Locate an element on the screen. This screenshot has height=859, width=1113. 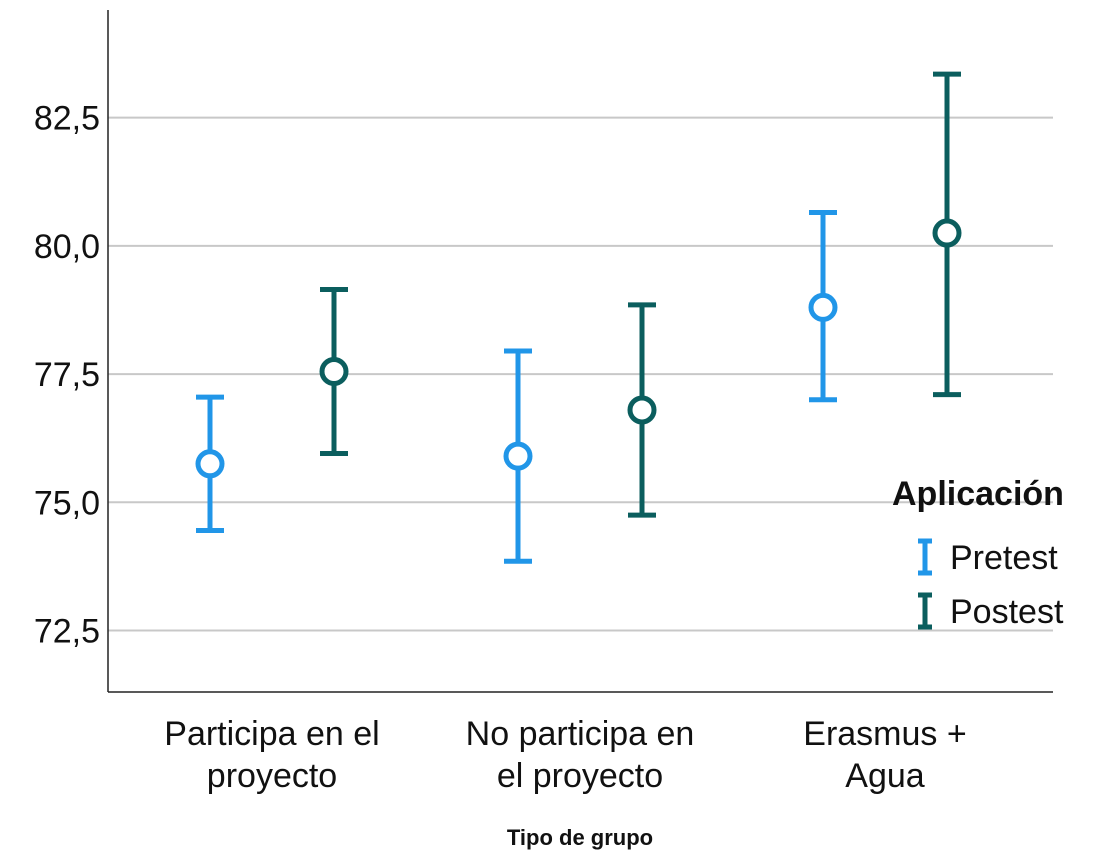
x-category-label: Erasmus + Agua is located at coordinates (884, 755).